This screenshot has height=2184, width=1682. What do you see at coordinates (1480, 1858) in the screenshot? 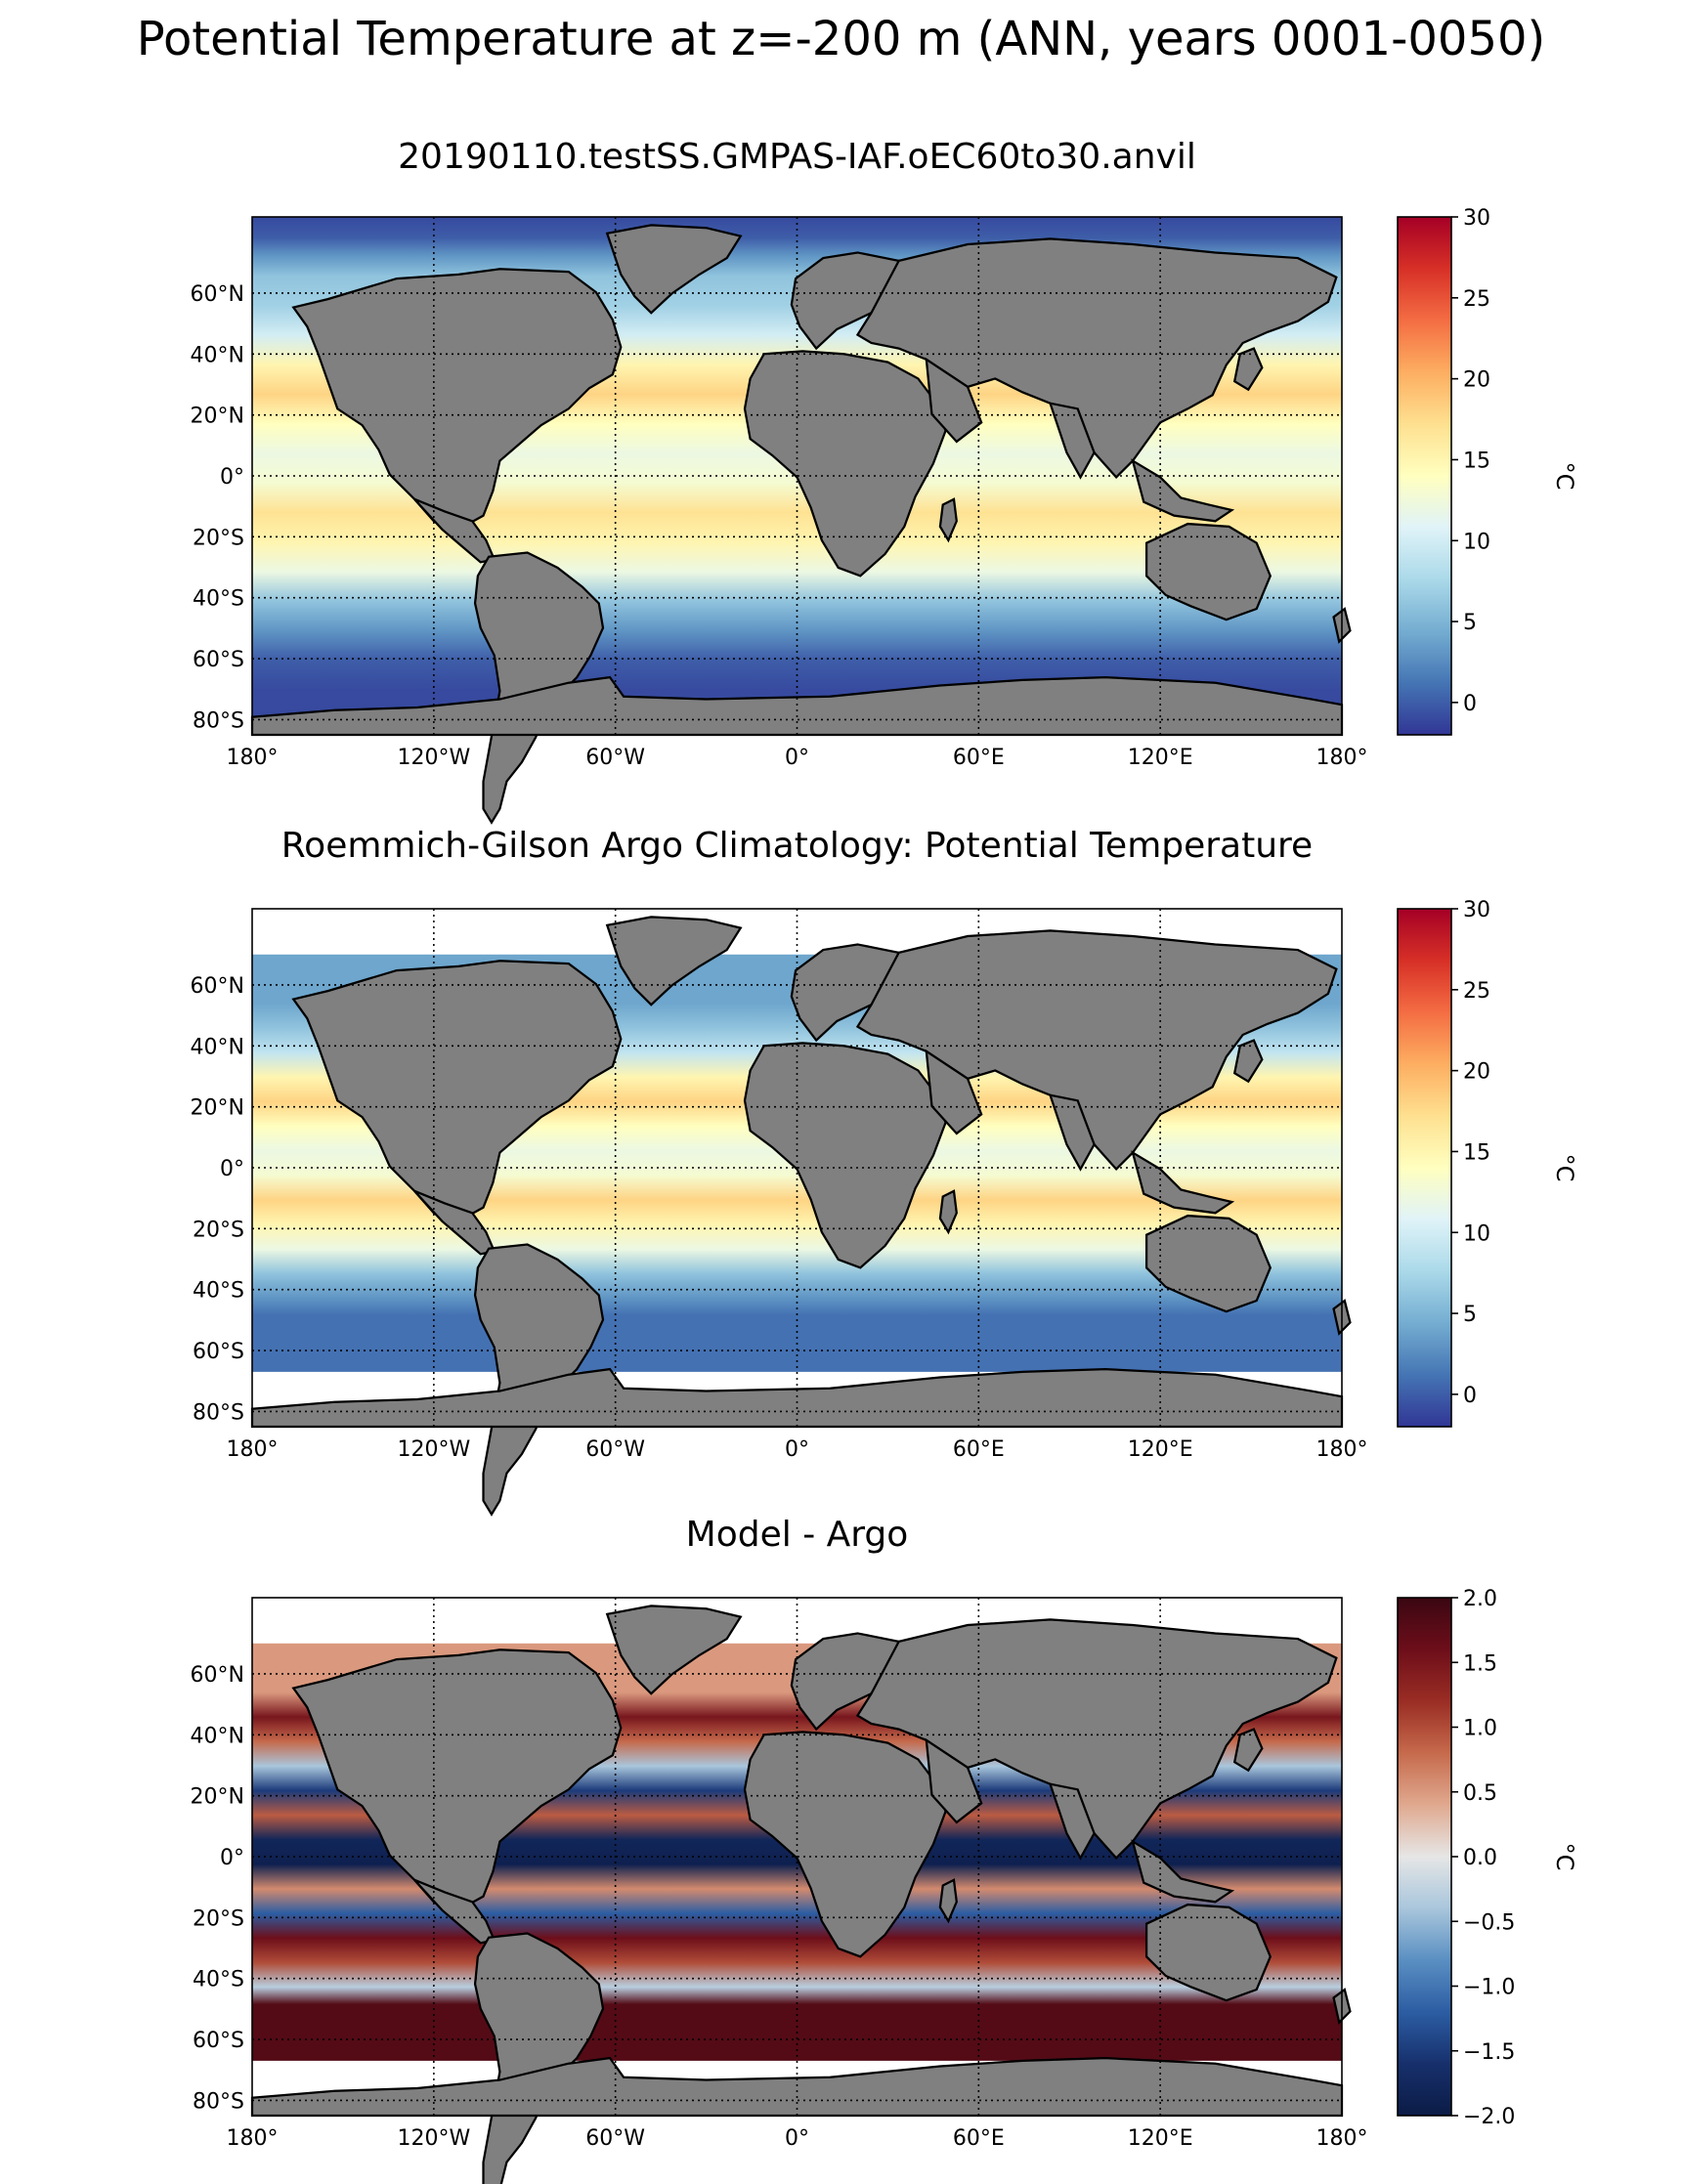
I see `colorbar-tick-label: 0.0` at bounding box center [1480, 1858].